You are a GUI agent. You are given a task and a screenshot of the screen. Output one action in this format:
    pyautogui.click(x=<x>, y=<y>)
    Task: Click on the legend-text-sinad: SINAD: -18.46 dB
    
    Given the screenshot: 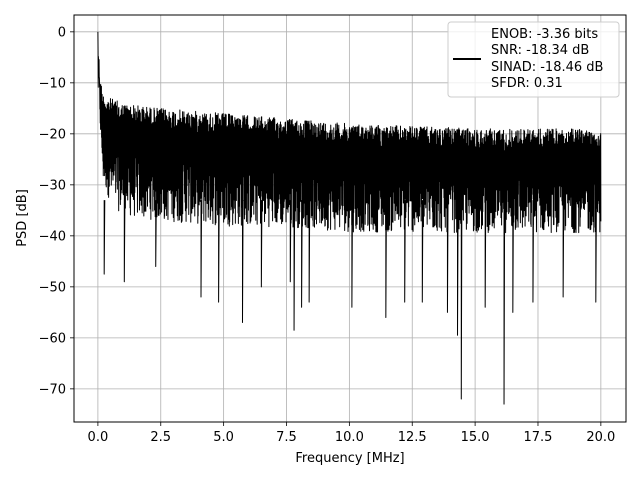 What is the action you would take?
    pyautogui.click(x=547, y=67)
    